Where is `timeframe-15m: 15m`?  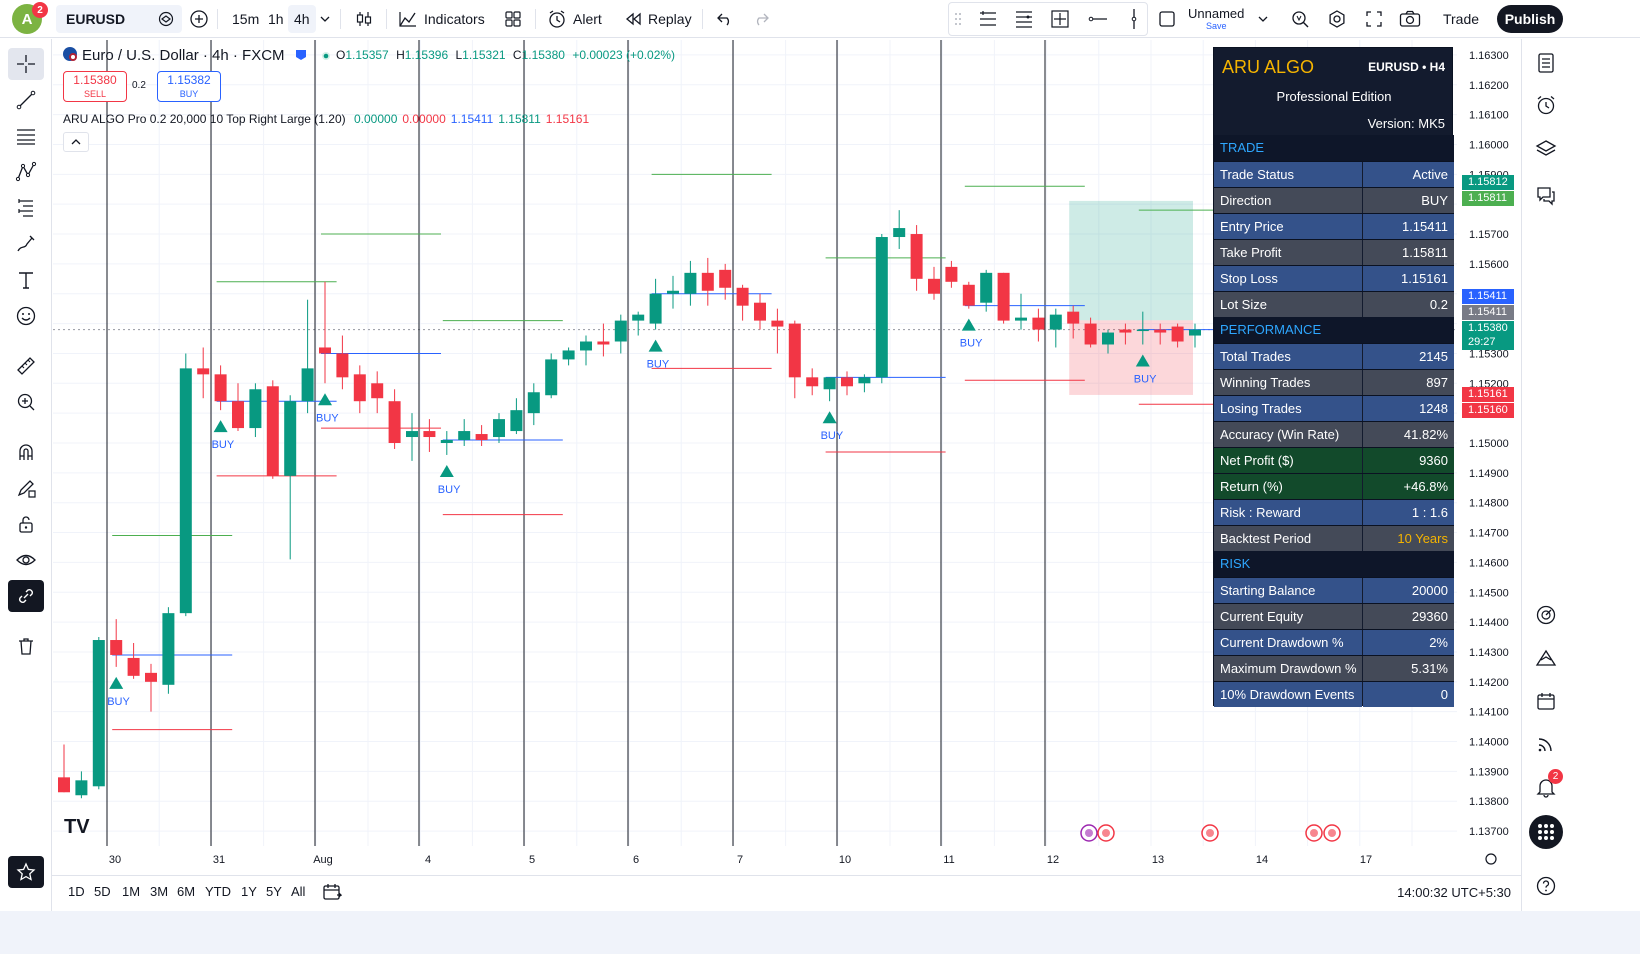 timeframe-15m: 15m is located at coordinates (246, 19).